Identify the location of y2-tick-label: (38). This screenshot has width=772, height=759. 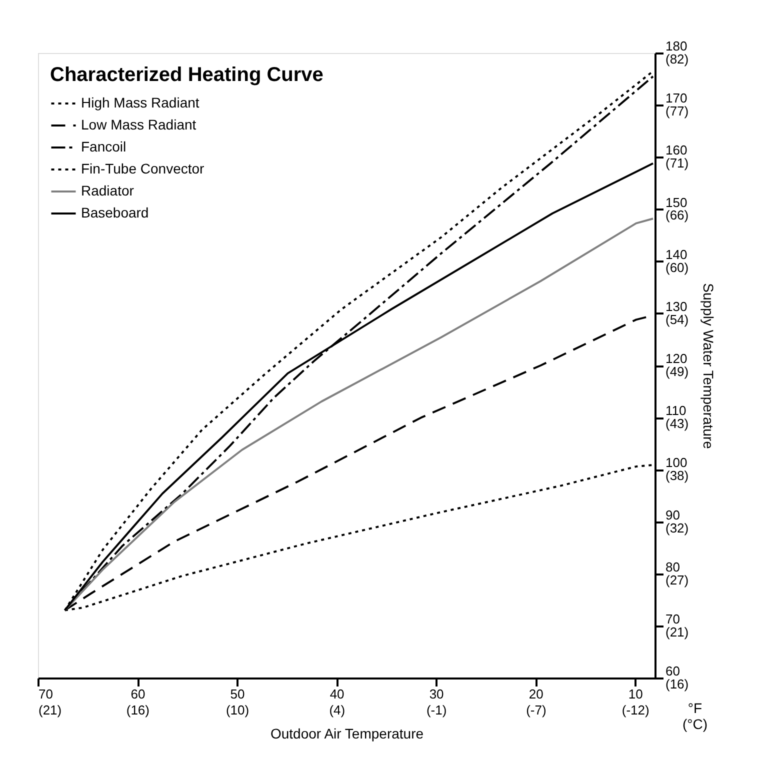
(677, 476).